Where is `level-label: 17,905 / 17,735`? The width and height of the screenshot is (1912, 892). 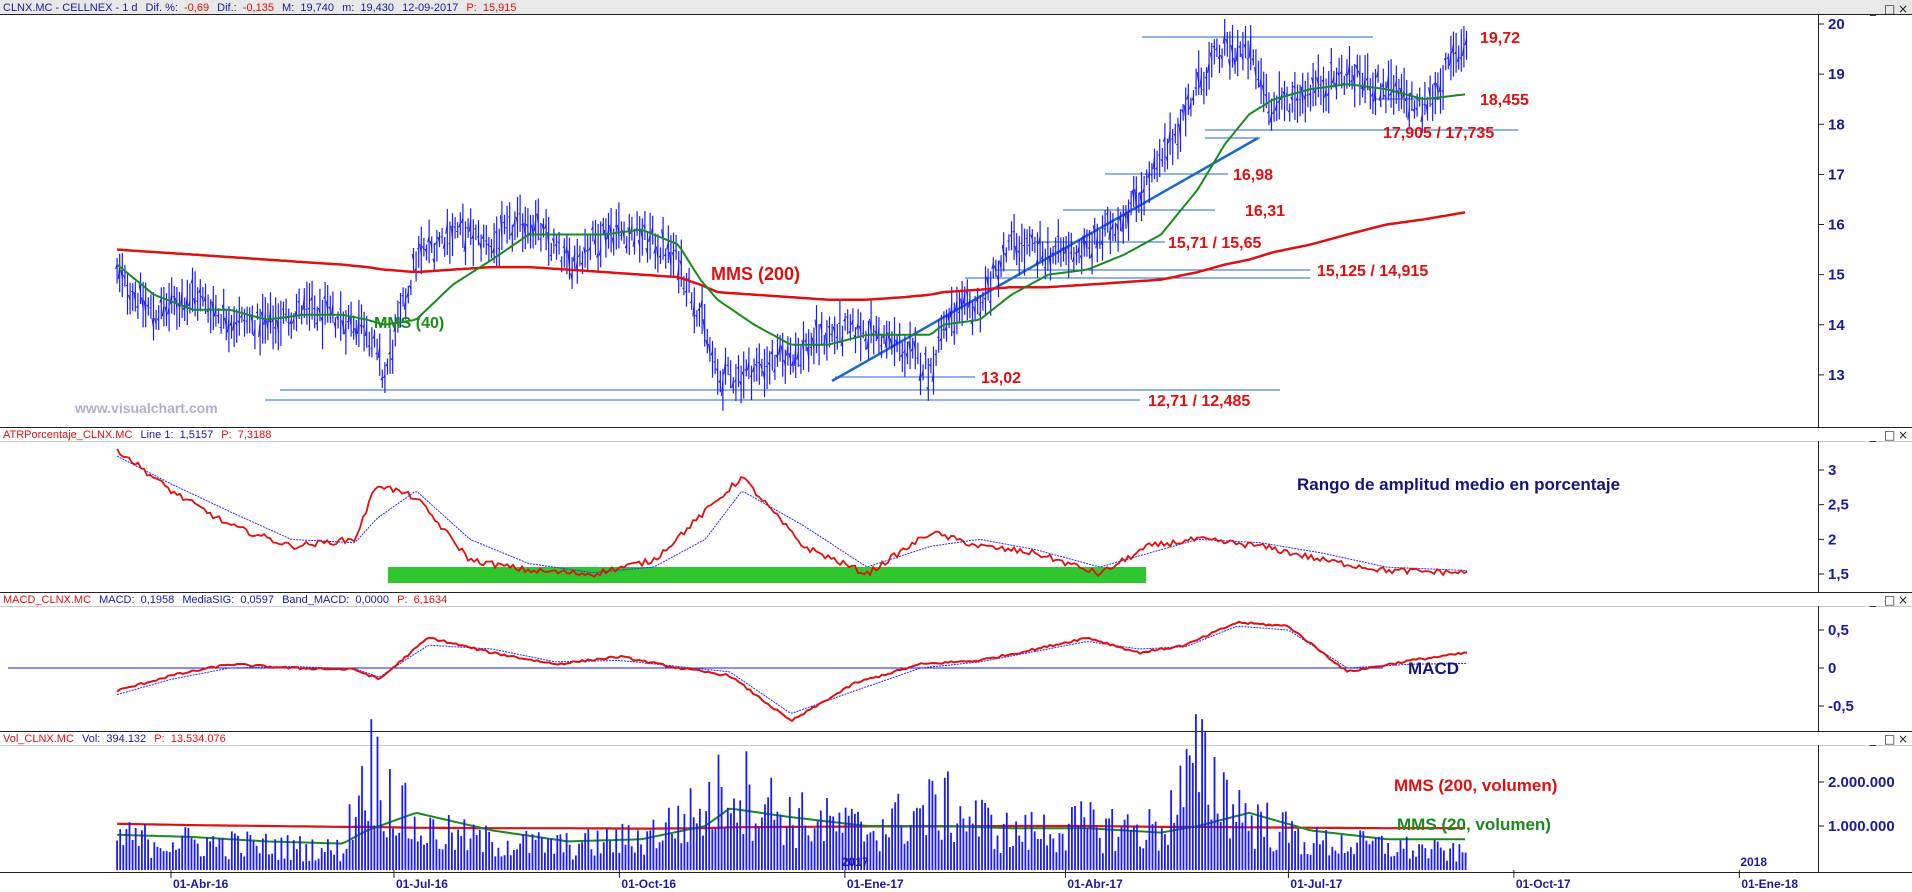
level-label: 17,905 / 17,735 is located at coordinates (1438, 133).